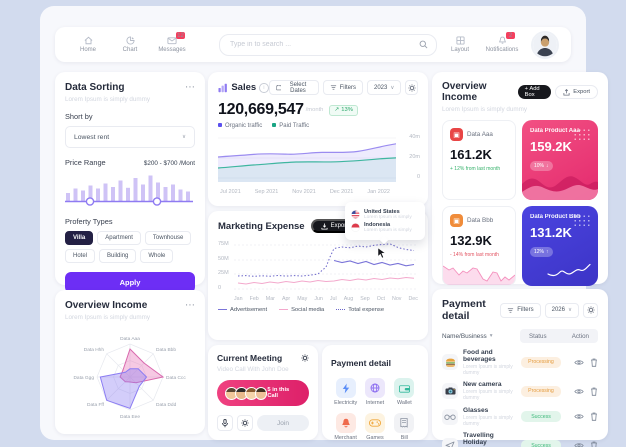  Describe the element at coordinates (119, 238) in the screenshot. I see `chip-apartment: Apartment` at that location.